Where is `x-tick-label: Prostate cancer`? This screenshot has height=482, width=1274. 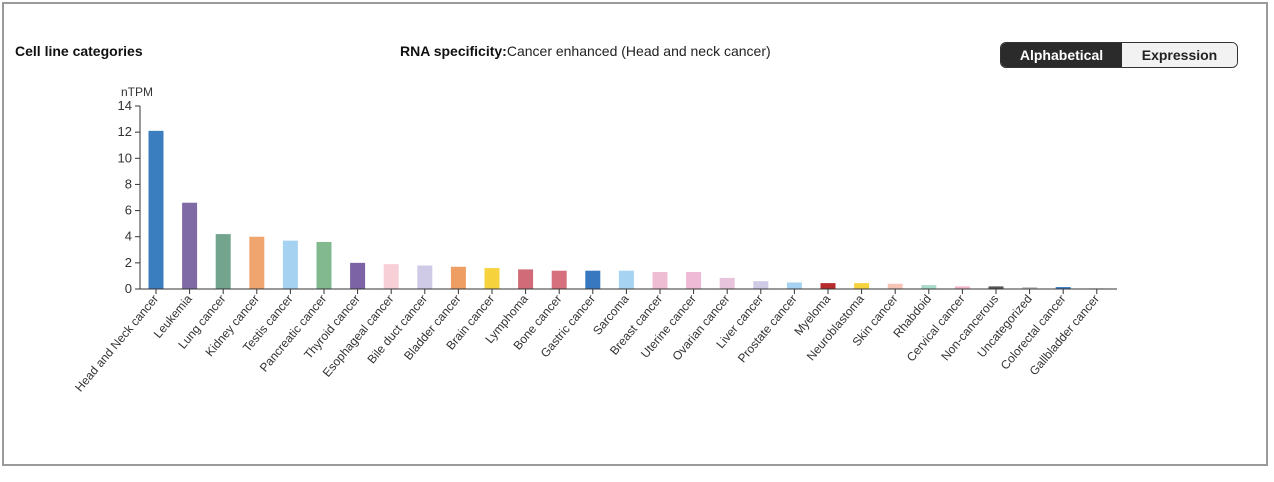 x-tick-label: Prostate cancer is located at coordinates (767, 328).